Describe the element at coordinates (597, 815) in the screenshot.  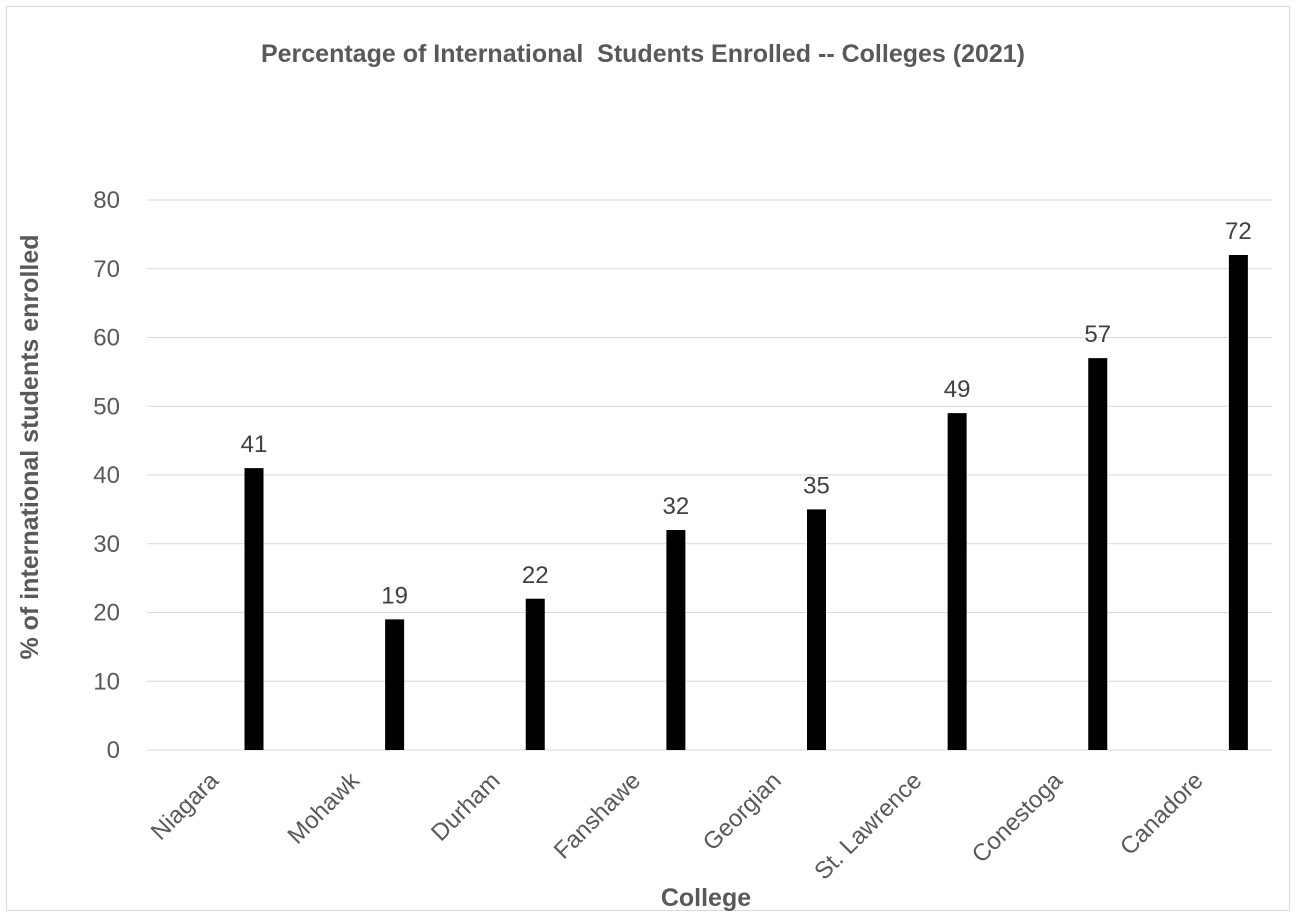
I see `x-category-label: Fanshawe` at that location.